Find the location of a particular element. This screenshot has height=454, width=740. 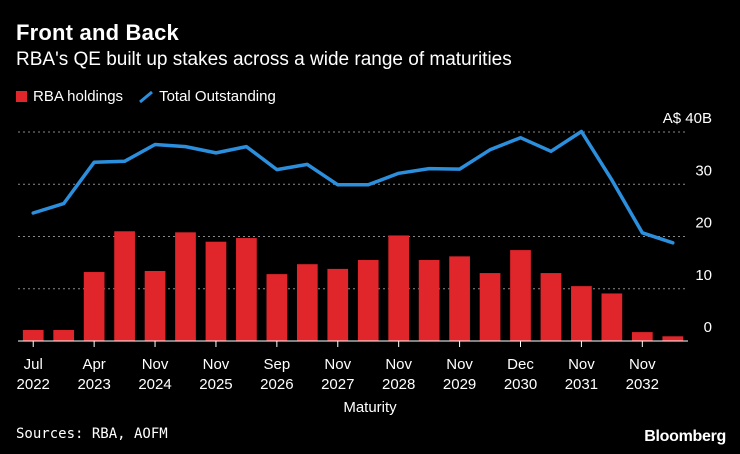

source-note: Sources: RBA, AOFM is located at coordinates (92, 434).